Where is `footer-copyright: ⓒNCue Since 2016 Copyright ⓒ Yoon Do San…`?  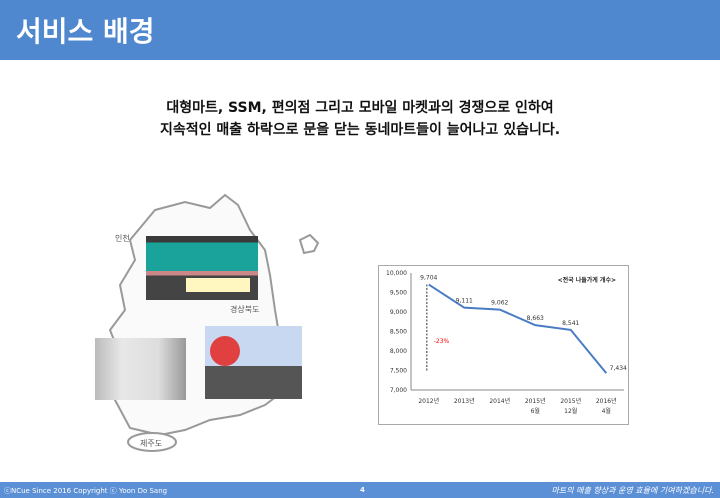 footer-copyright: ⓒNCue Since 2016 Copyright ⓒ Yoon Do San… is located at coordinates (86, 491).